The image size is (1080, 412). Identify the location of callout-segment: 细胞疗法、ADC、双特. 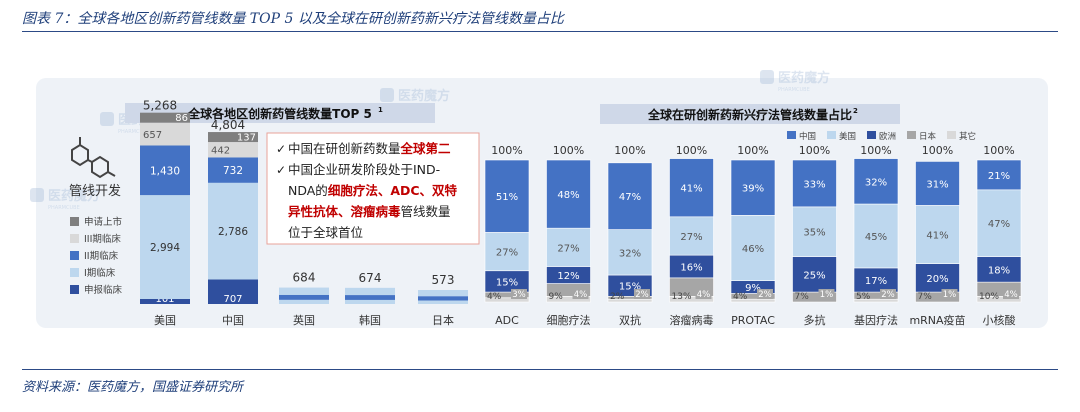
(393, 190).